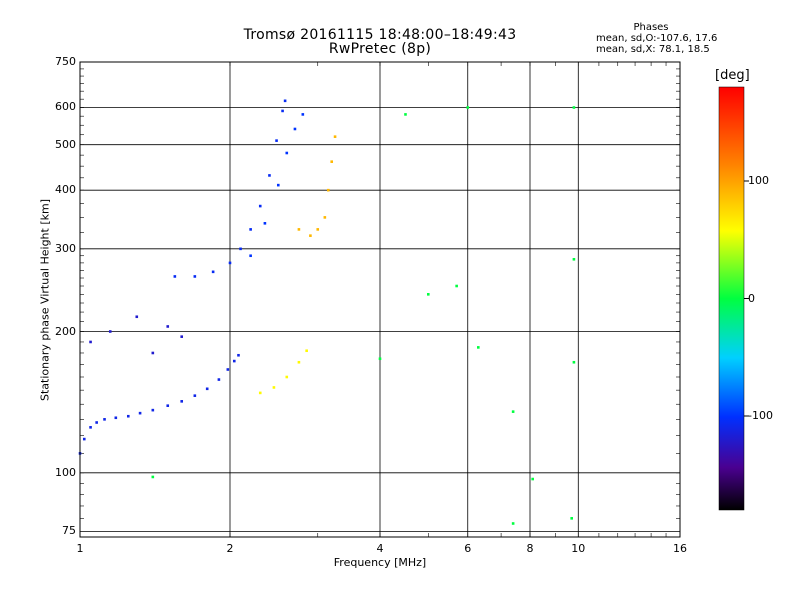  I want to click on x-tick-label: 1, so click(80, 548).